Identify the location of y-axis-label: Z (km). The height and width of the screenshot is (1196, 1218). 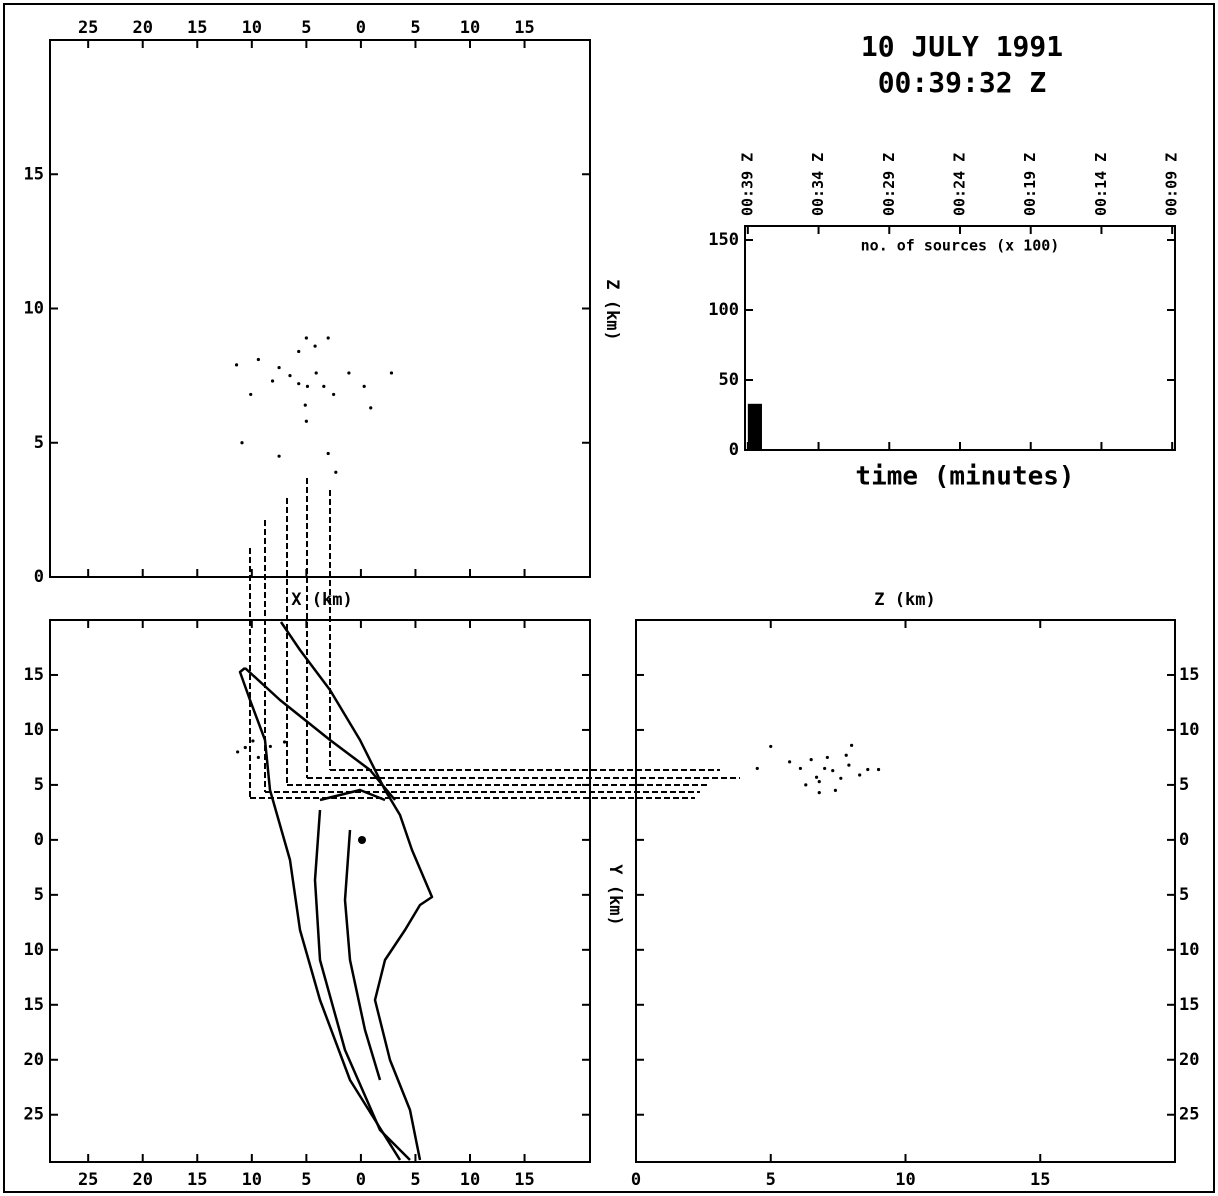
(612, 309).